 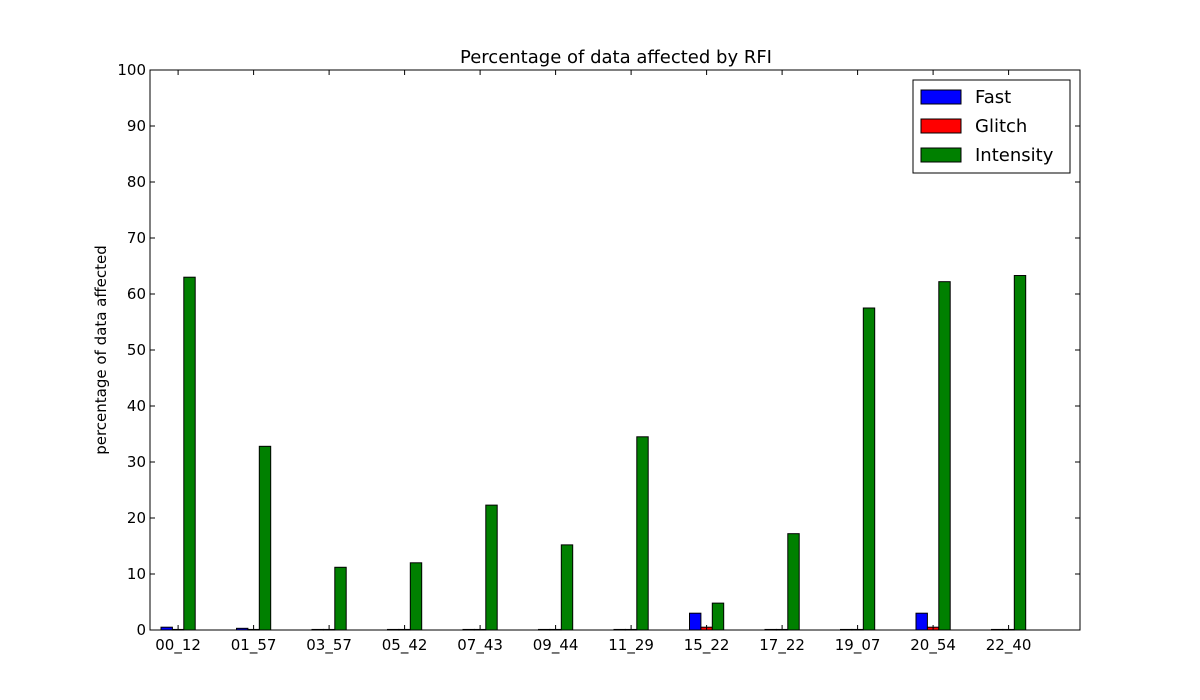 What do you see at coordinates (941, 155) in the screenshot?
I see `legend-swatch-intensity` at bounding box center [941, 155].